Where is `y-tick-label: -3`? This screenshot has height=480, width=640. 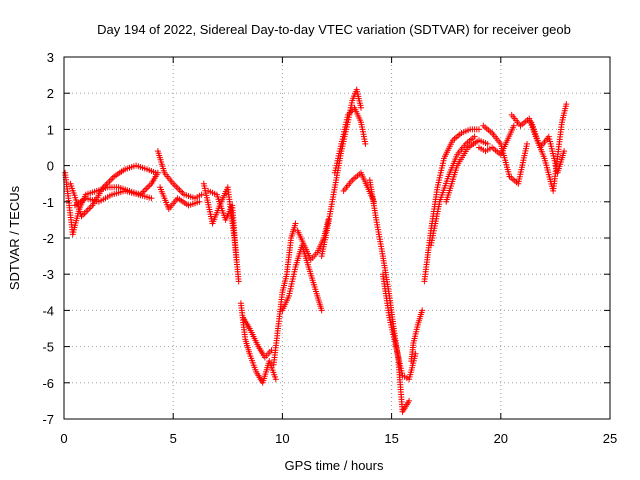 y-tick-label: -3 is located at coordinates (48, 274).